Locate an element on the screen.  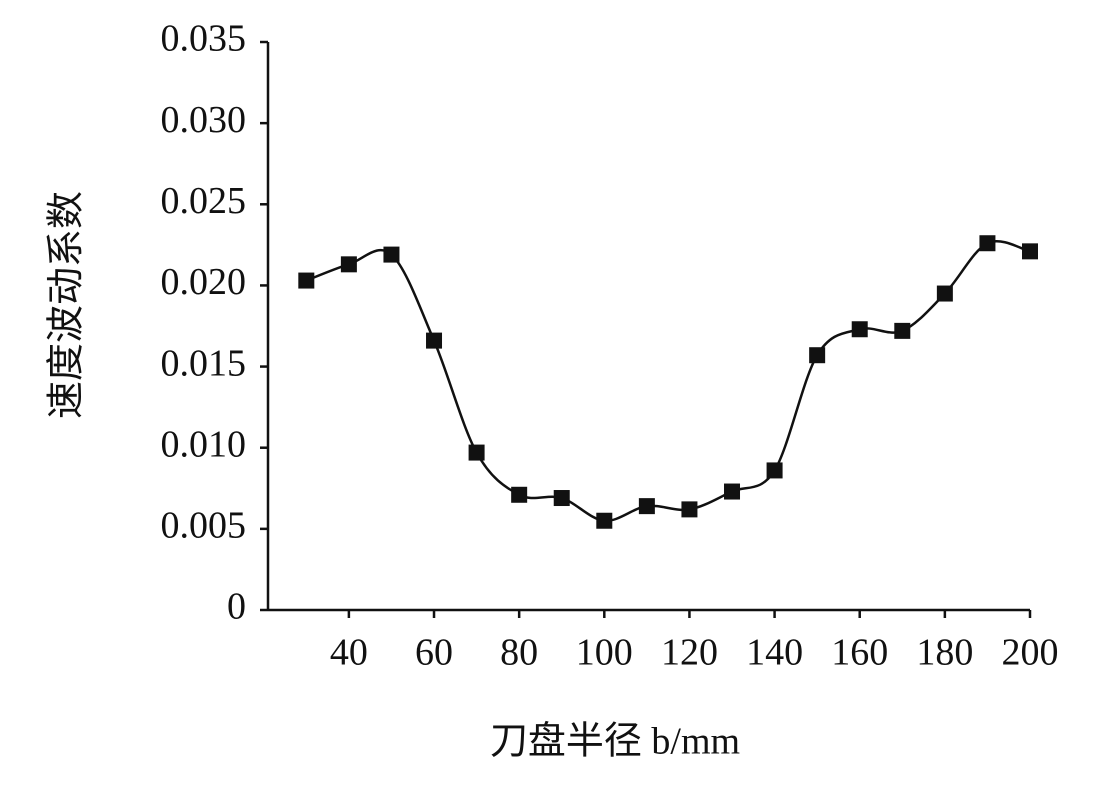
x-tick-label: 120 is located at coordinates (689, 653).